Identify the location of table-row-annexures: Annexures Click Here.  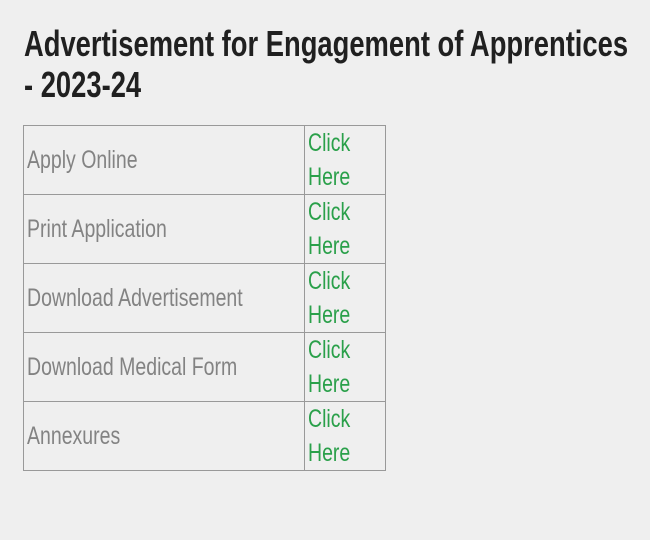
(204, 436).